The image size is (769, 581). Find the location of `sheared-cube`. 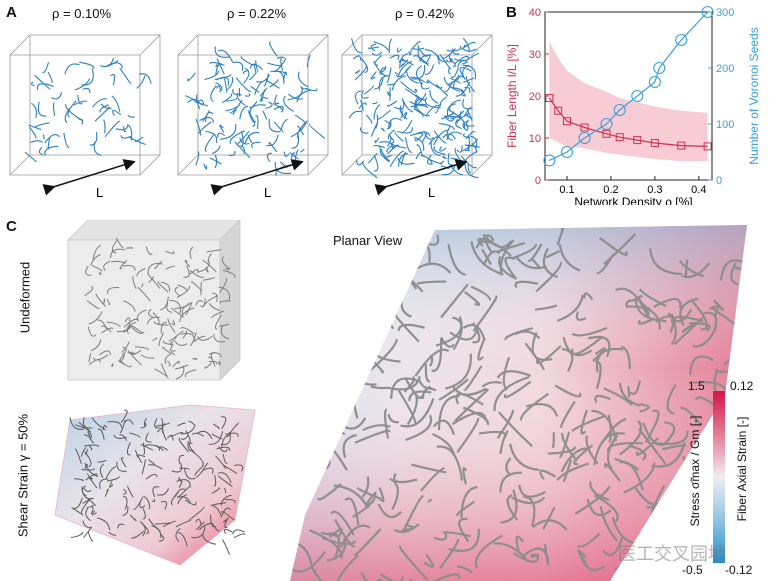

sheared-cube is located at coordinates (155, 485).